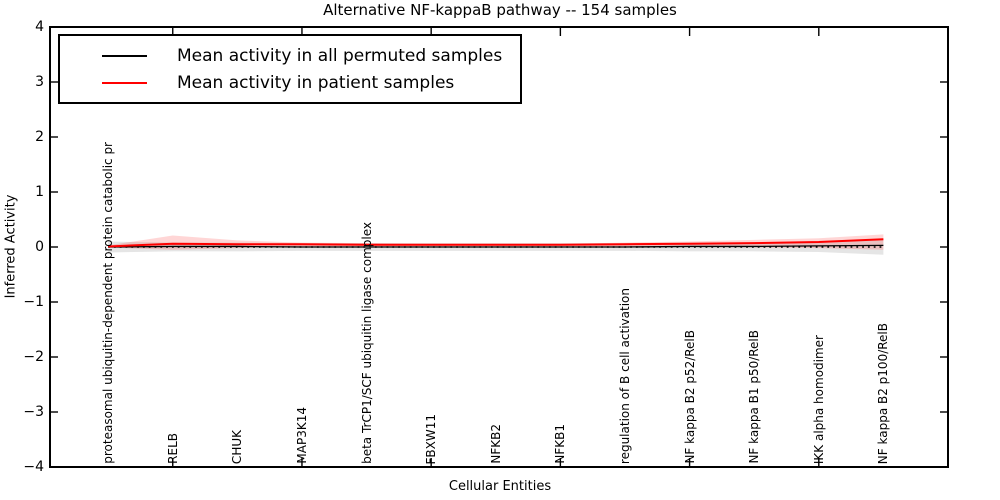 This screenshot has height=500, width=1000. What do you see at coordinates (340, 55) in the screenshot?
I see `legend-label-permuted: Mean activity in all permuted samples` at bounding box center [340, 55].